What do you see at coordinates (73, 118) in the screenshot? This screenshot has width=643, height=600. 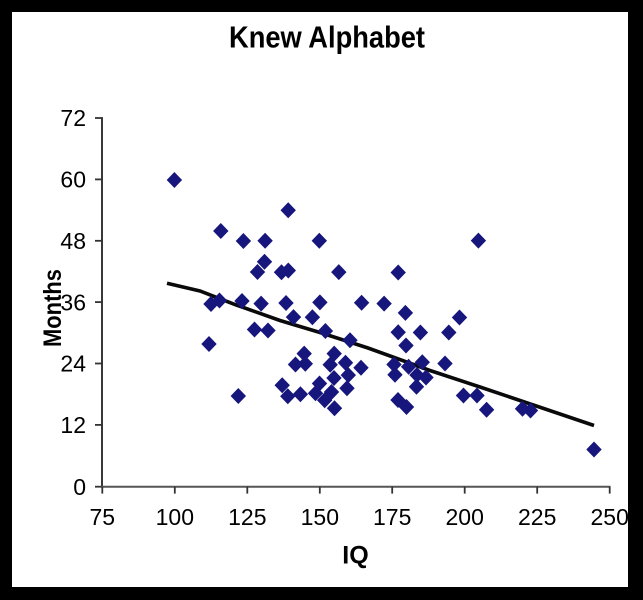 I see `svg-text: 72` at bounding box center [73, 118].